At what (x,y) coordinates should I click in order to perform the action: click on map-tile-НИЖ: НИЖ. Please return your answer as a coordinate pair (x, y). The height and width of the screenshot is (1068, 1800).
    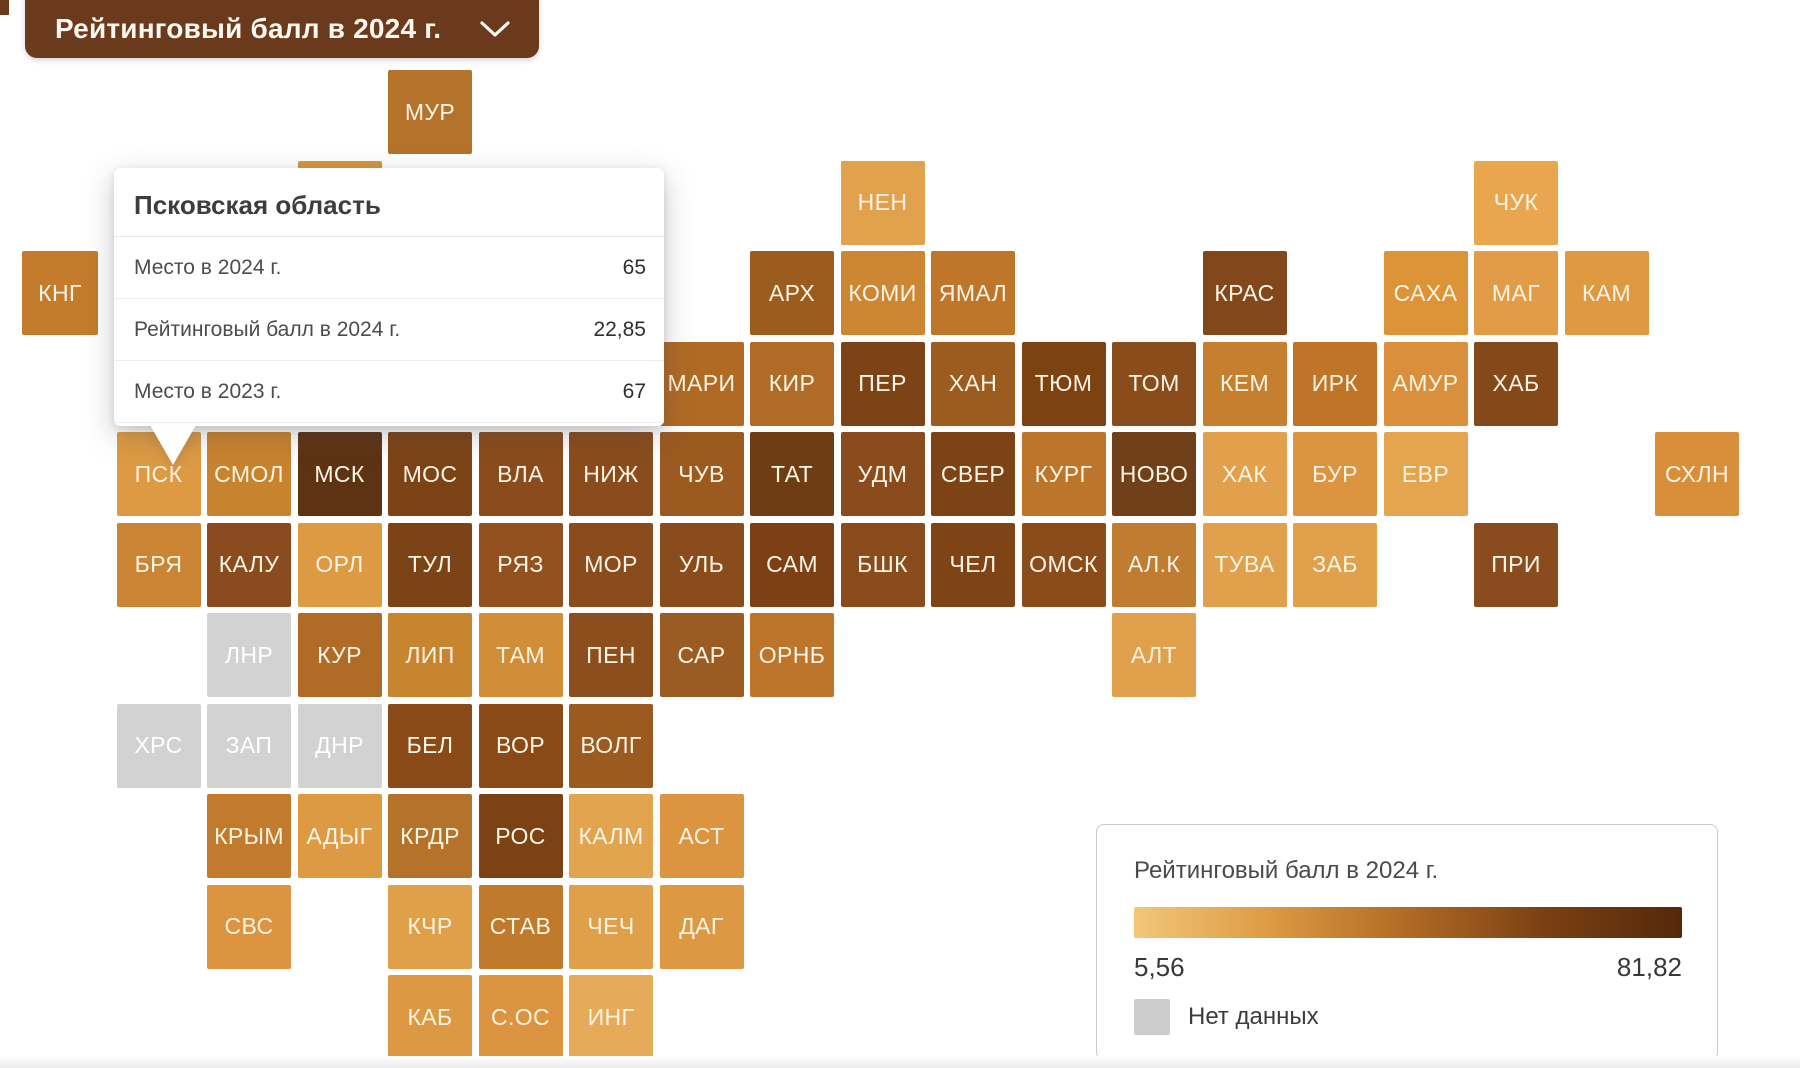
    Looking at the image, I should click on (611, 474).